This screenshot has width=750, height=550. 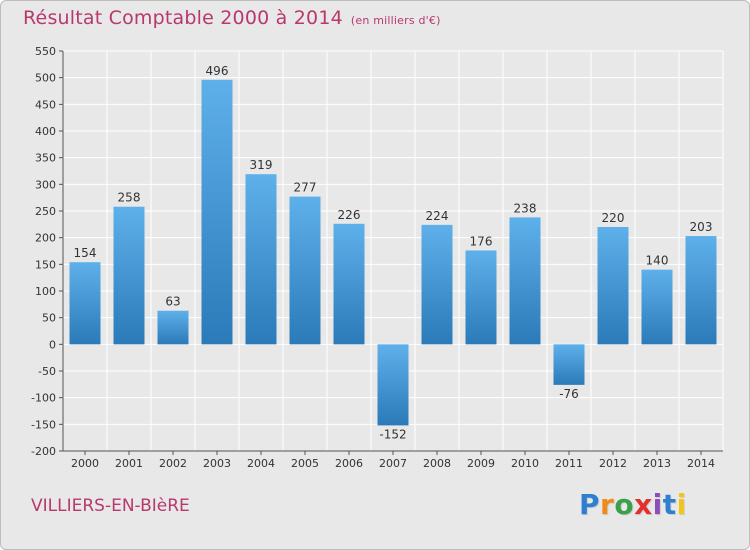 What do you see at coordinates (349, 215) in the screenshot?
I see `data-label-2006: 226` at bounding box center [349, 215].